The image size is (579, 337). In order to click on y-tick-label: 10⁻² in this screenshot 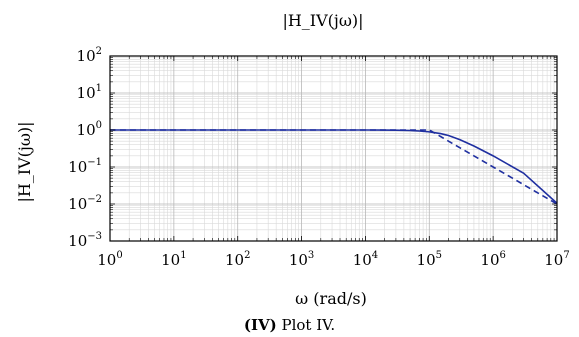, I will do `click(85, 203)`.